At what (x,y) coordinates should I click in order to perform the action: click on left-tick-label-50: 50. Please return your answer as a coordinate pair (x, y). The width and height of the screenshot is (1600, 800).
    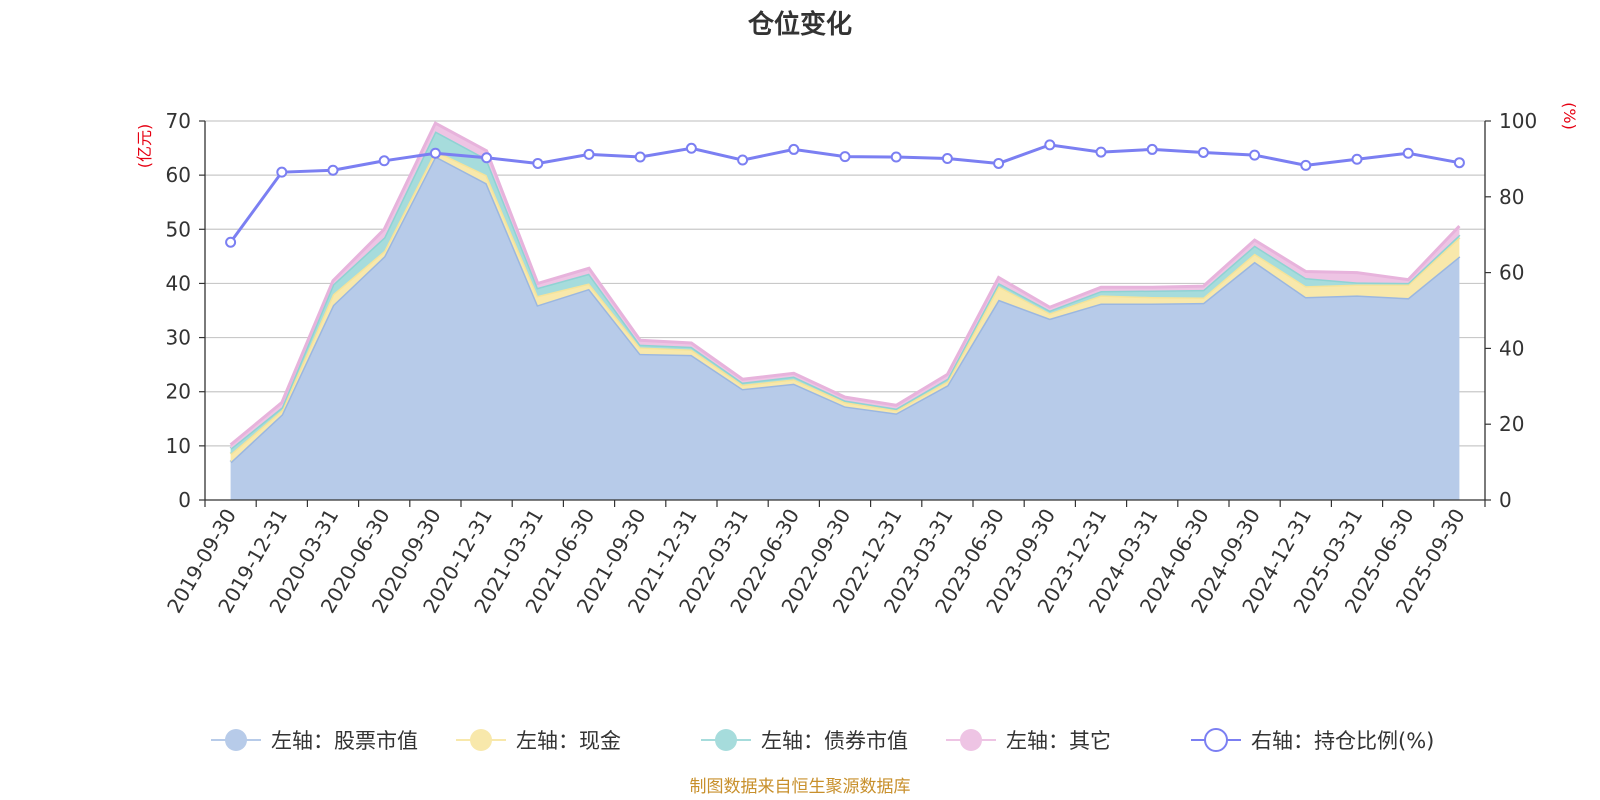
    Looking at the image, I should click on (178, 229).